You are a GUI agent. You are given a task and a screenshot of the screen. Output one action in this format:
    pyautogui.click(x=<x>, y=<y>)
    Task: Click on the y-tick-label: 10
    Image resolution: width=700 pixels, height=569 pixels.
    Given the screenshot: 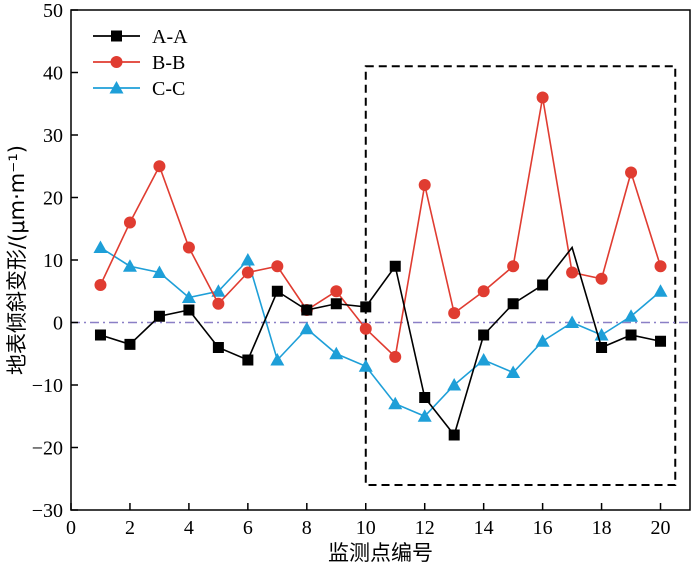 What is the action you would take?
    pyautogui.click(x=53, y=261)
    